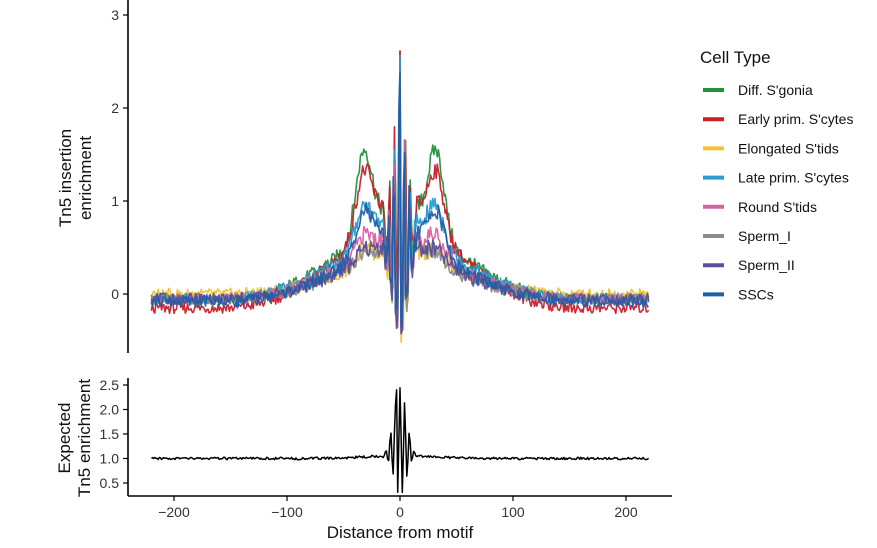 The height and width of the screenshot is (548, 877). What do you see at coordinates (110, 434) in the screenshot?
I see `bottom-y-tick-label: 1.5` at bounding box center [110, 434].